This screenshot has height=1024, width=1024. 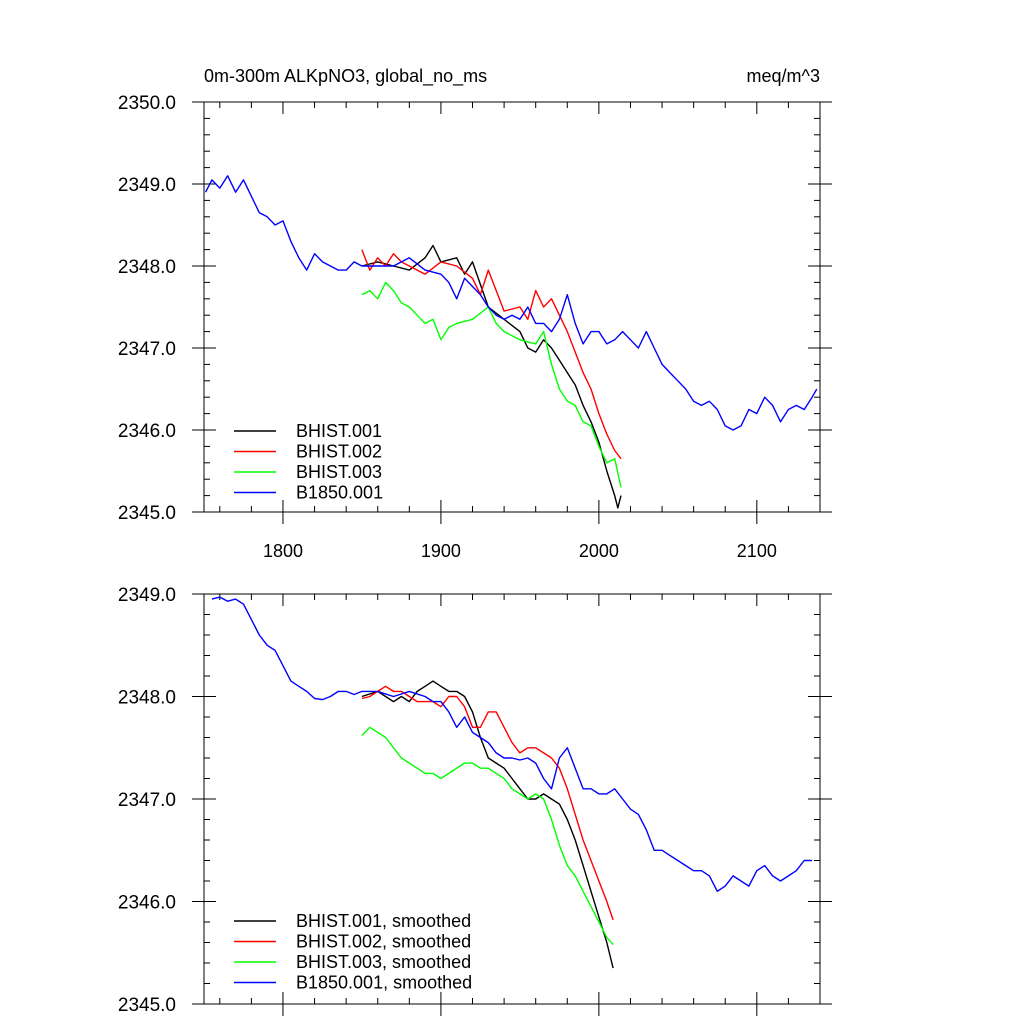 What do you see at coordinates (339, 493) in the screenshot?
I see `top-chart-legend-label: B1850.001` at bounding box center [339, 493].